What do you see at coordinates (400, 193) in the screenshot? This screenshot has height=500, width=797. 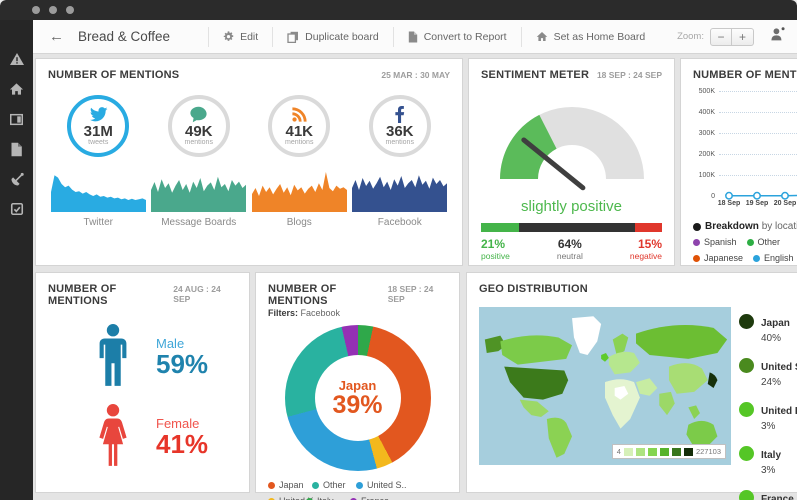 I see `facebook-sparkline` at bounding box center [400, 193].